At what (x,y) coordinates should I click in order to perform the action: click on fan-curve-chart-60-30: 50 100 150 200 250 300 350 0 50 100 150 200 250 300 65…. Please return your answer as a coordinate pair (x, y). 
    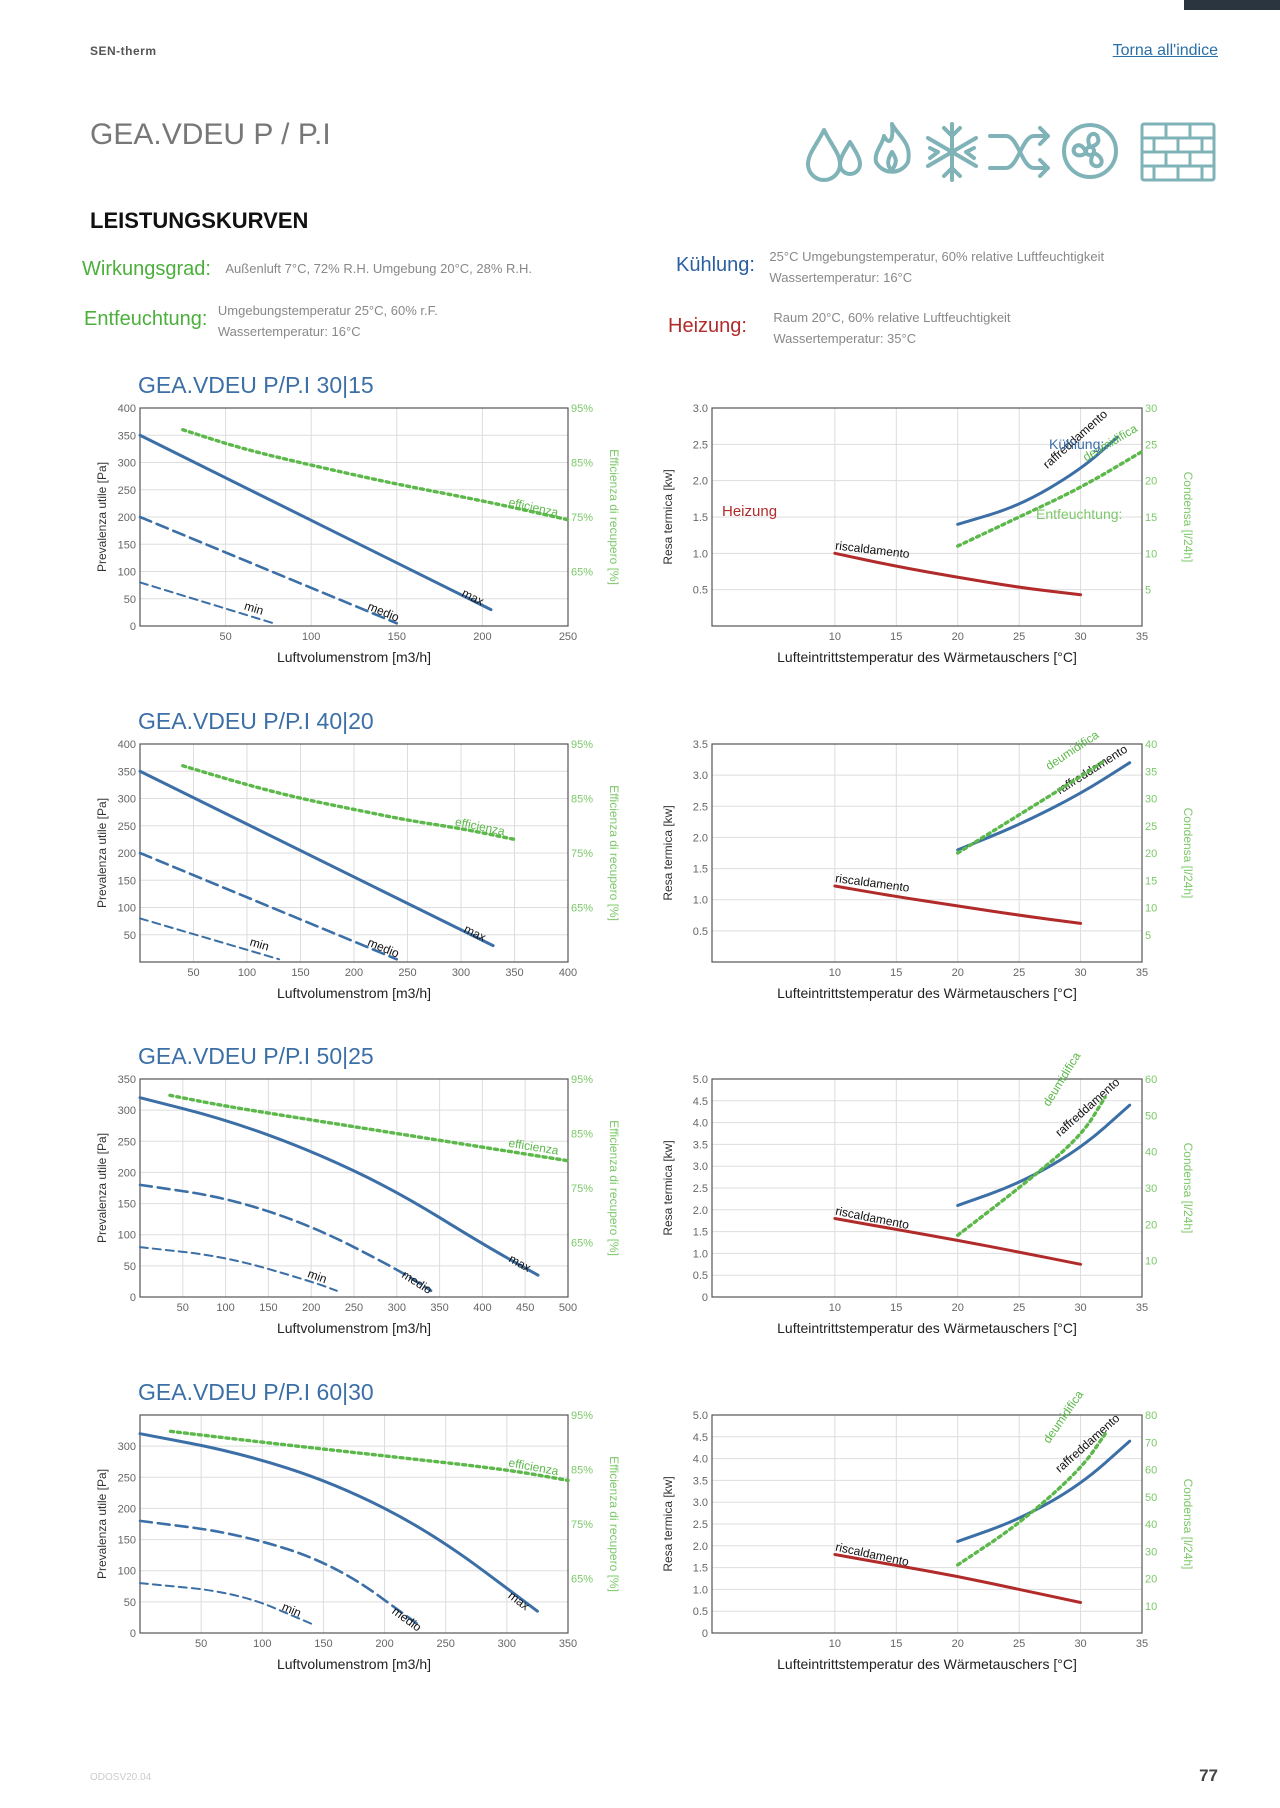
    Looking at the image, I should click on (358, 1541).